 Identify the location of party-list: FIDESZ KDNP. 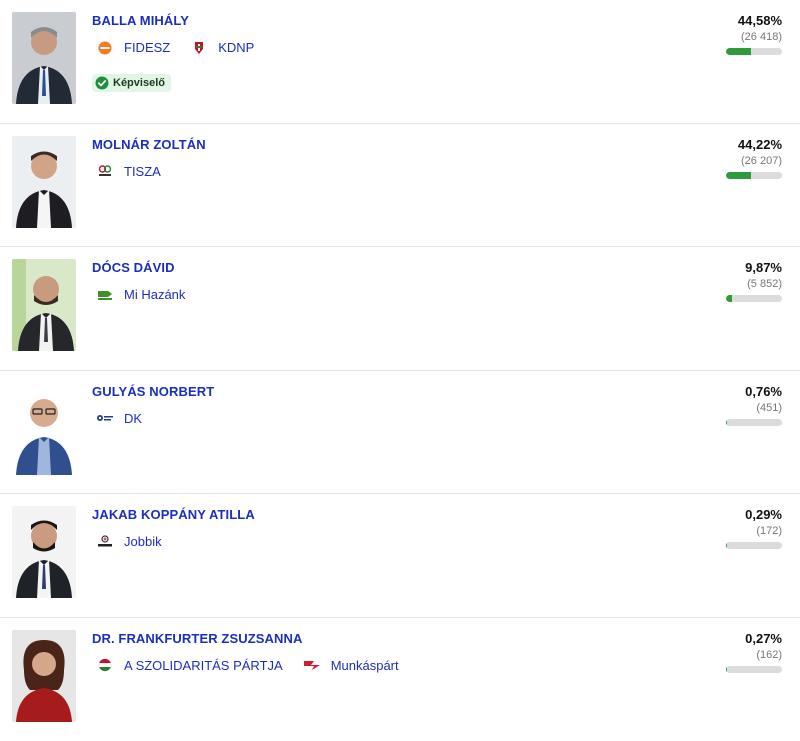
(175, 47).